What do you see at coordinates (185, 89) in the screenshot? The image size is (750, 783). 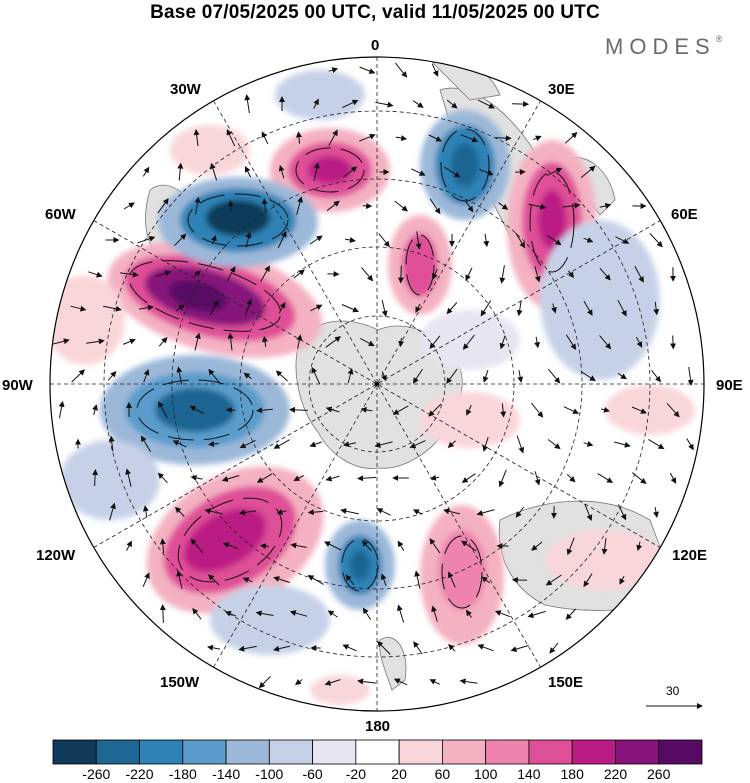 I see `lon-label-30w: 30W` at bounding box center [185, 89].